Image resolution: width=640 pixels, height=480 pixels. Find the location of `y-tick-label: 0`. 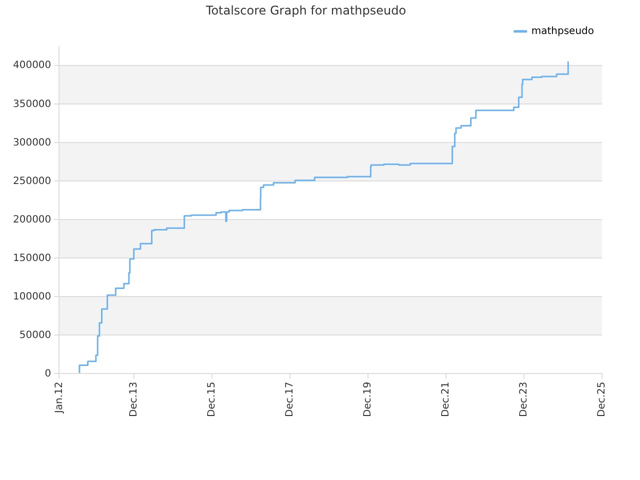

y-tick-label: 0 is located at coordinates (48, 374).